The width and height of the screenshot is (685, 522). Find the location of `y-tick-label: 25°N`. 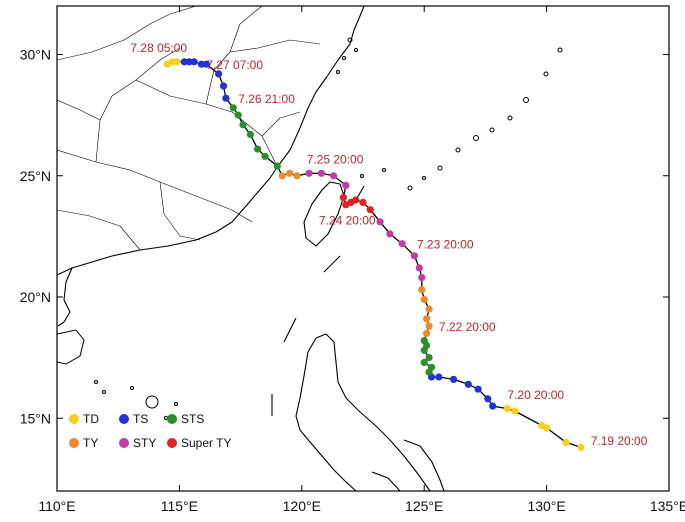

y-tick-label: 25°N is located at coordinates (35, 176).